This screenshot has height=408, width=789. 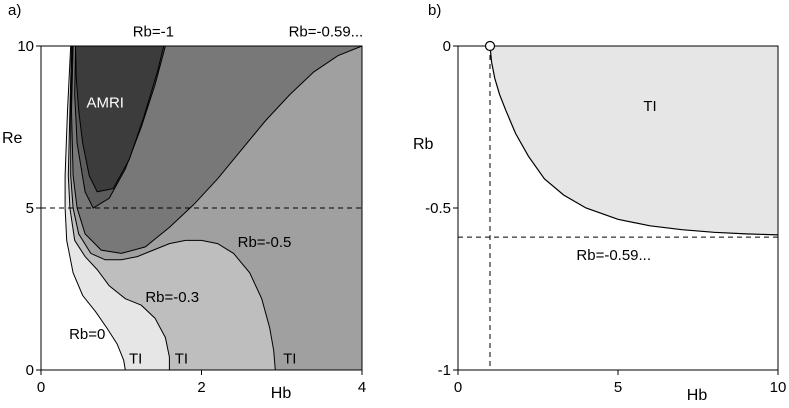 What do you see at coordinates (458, 387) in the screenshot?
I see `panel-b-x-tick-label: 0` at bounding box center [458, 387].